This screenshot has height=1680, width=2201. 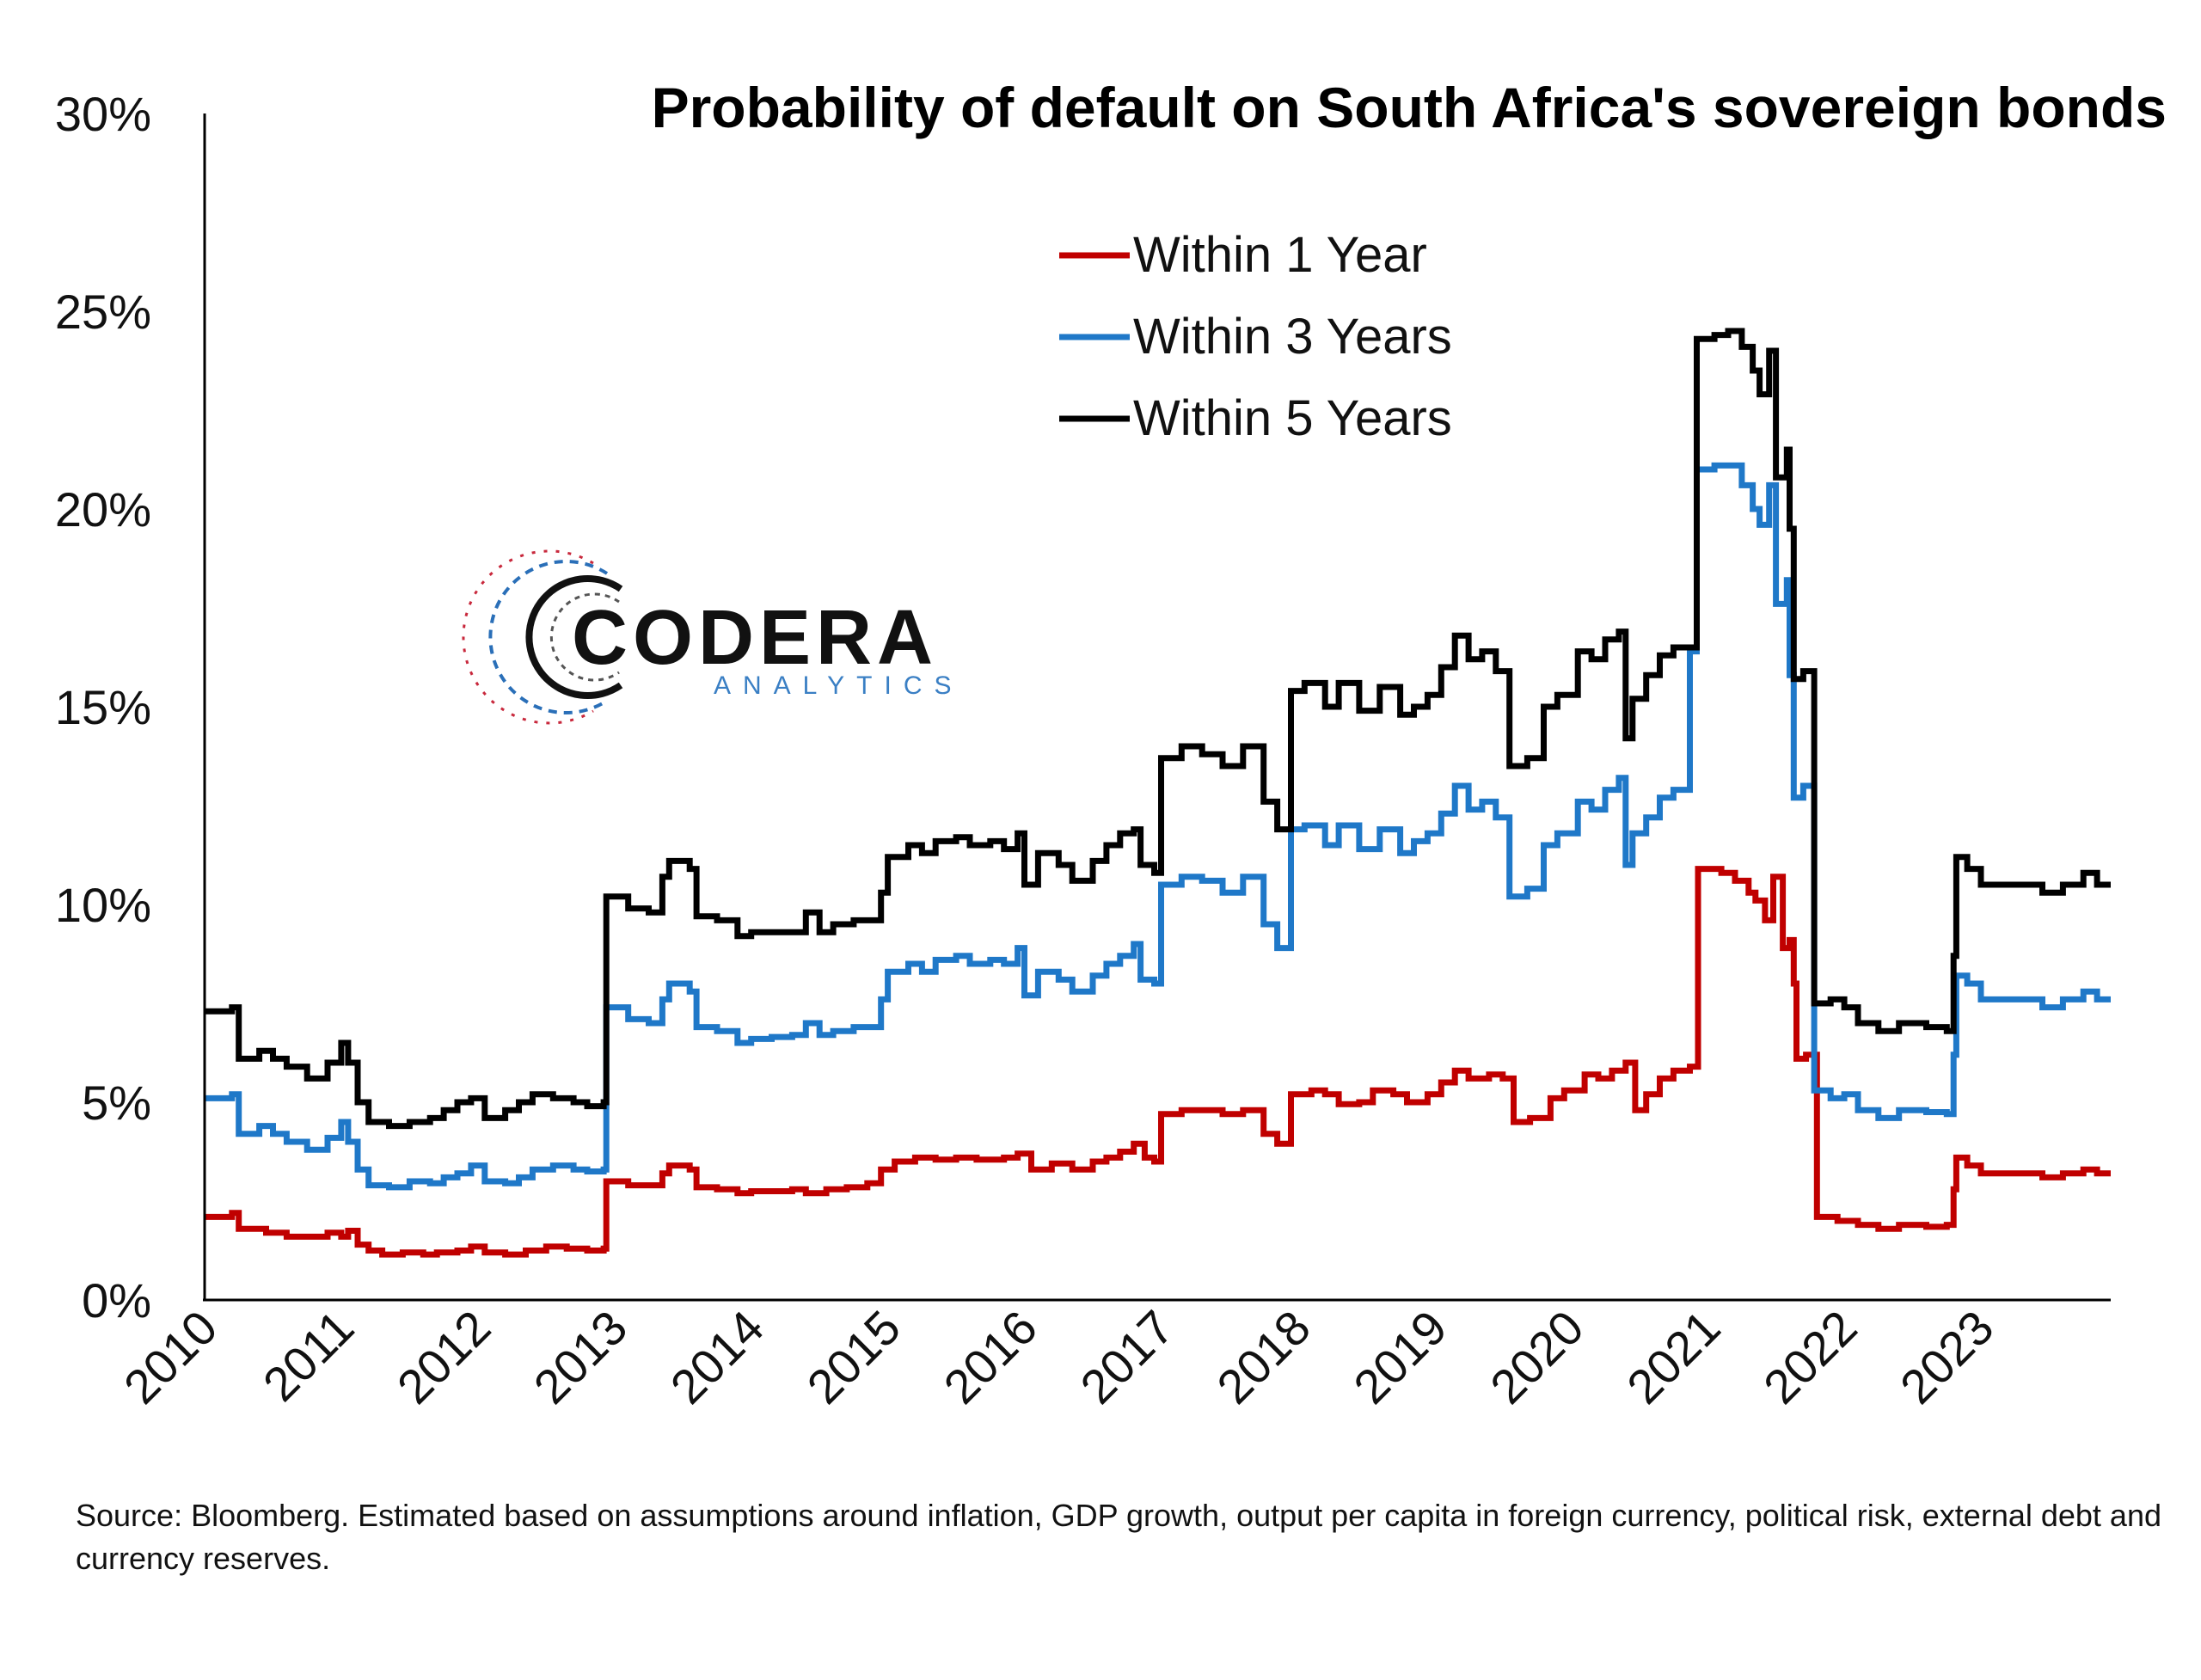 I want to click on y-tick-label: 5%, so click(x=116, y=1103).